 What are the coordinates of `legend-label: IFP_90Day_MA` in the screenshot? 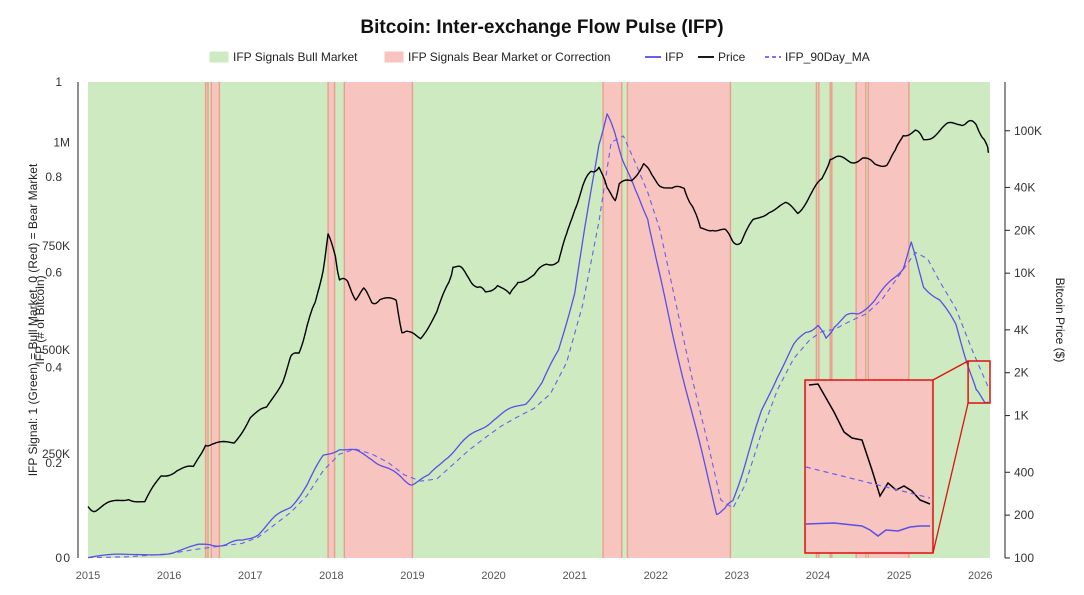 It's located at (827, 57).